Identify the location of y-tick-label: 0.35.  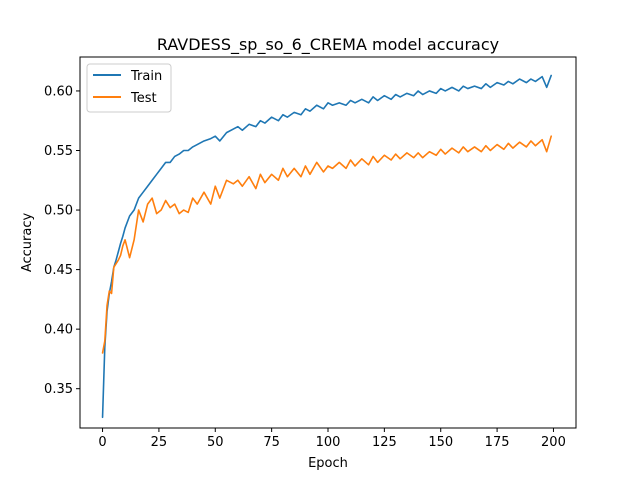
(58, 389).